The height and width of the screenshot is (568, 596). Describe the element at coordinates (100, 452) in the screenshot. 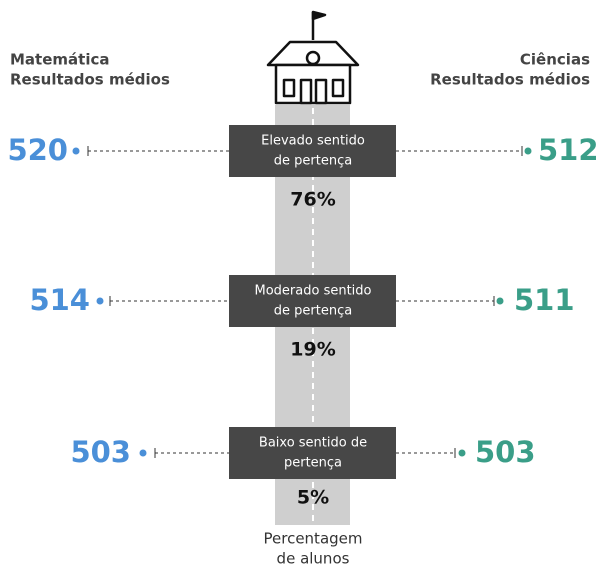

I see `math-score: 503` at that location.